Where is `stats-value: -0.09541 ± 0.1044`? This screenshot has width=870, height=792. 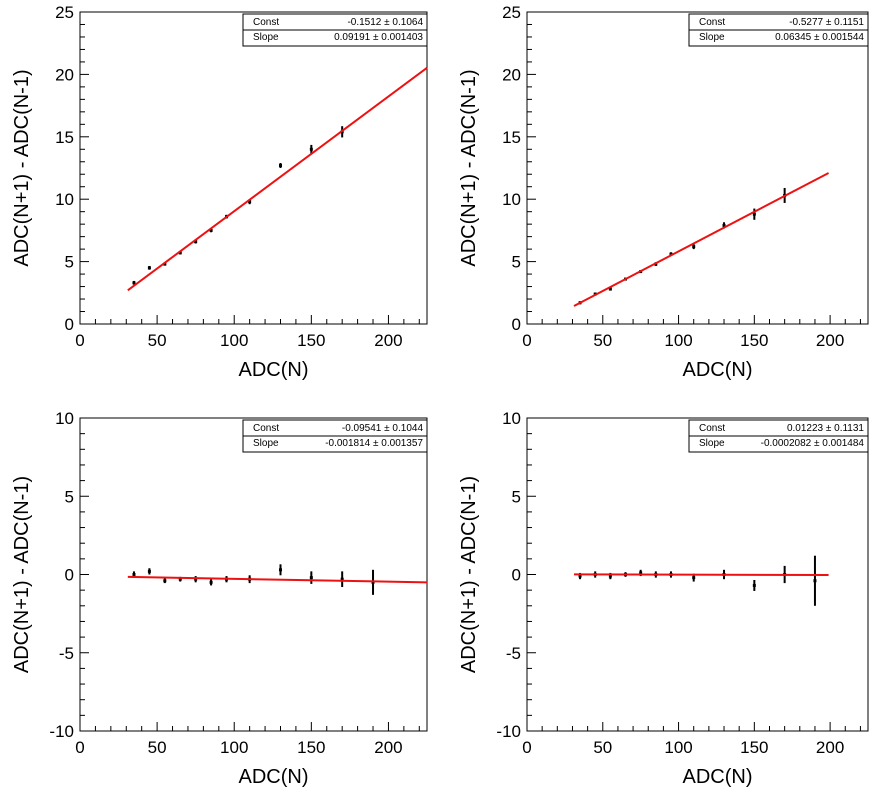 stats-value: -0.09541 ± 0.1044 is located at coordinates (383, 428).